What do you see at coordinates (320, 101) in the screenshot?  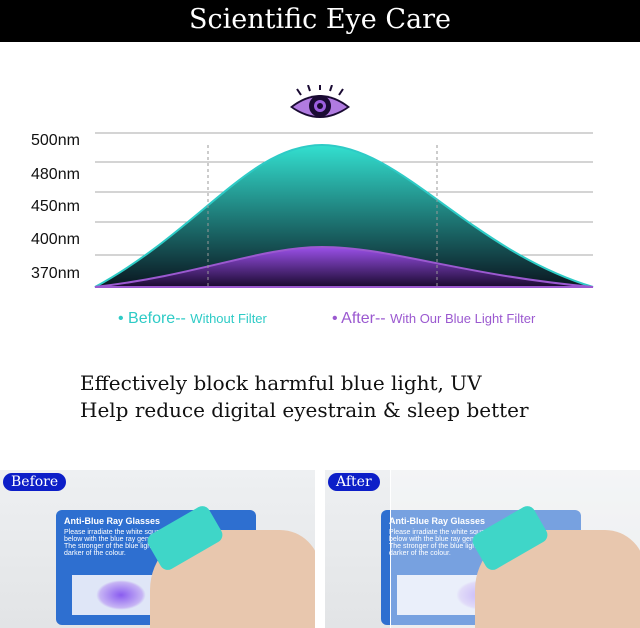 I see `eye-icon` at bounding box center [320, 101].